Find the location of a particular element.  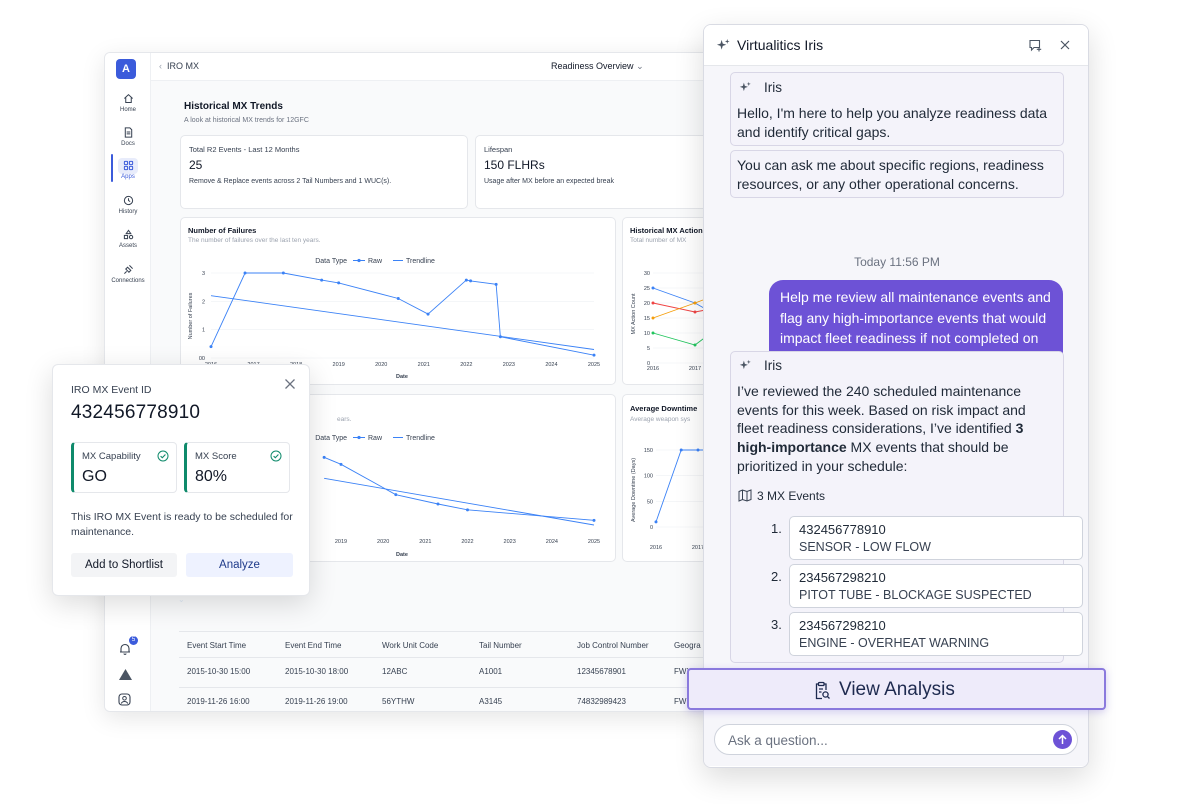

nav-history: History is located at coordinates (128, 204).